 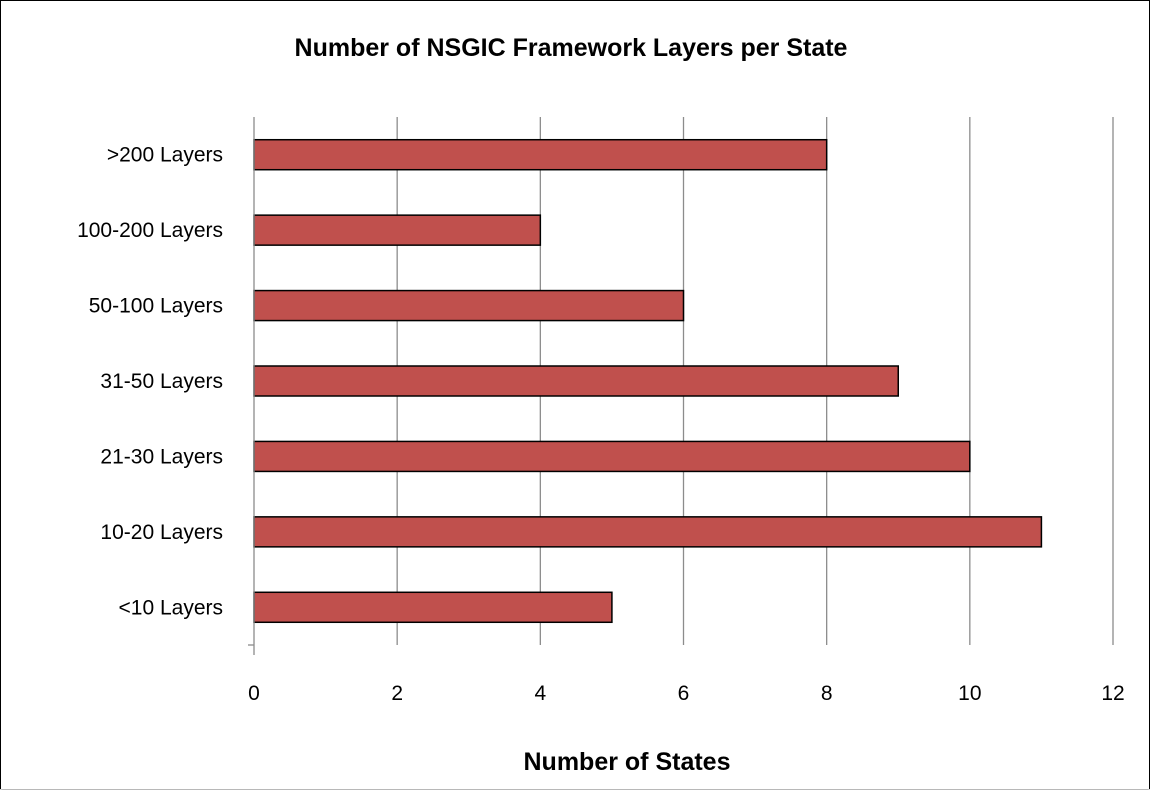 What do you see at coordinates (171, 607) in the screenshot?
I see `category-label-6: <10 Layers` at bounding box center [171, 607].